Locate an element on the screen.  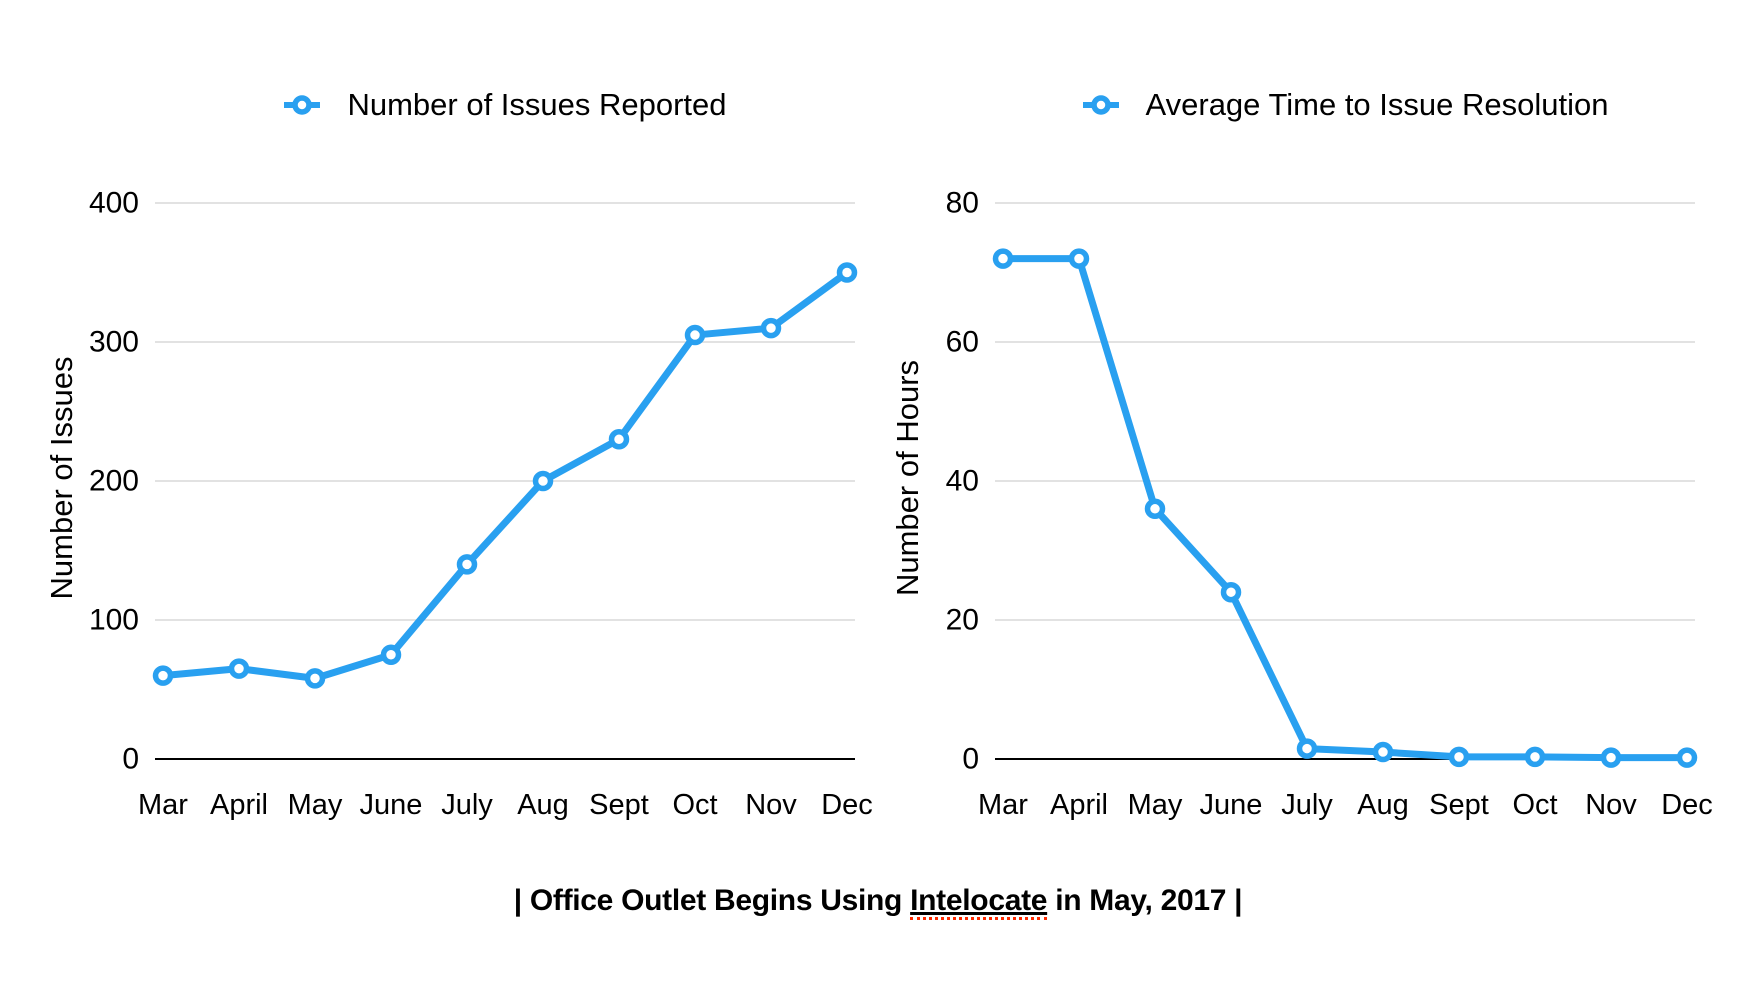
misspelled-word: Intelocate is located at coordinates (978, 902).